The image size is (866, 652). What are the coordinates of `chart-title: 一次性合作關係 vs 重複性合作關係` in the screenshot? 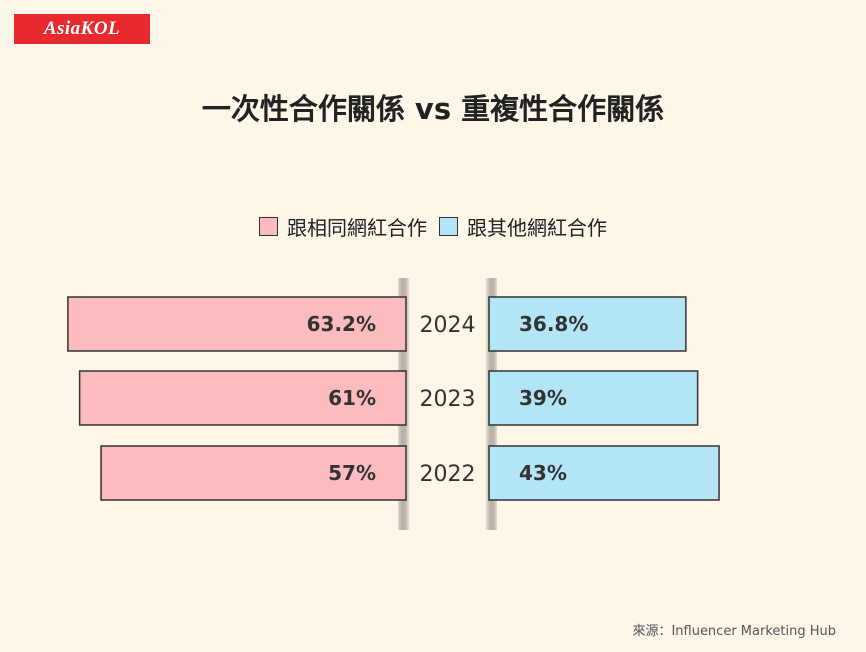 It's located at (433, 109).